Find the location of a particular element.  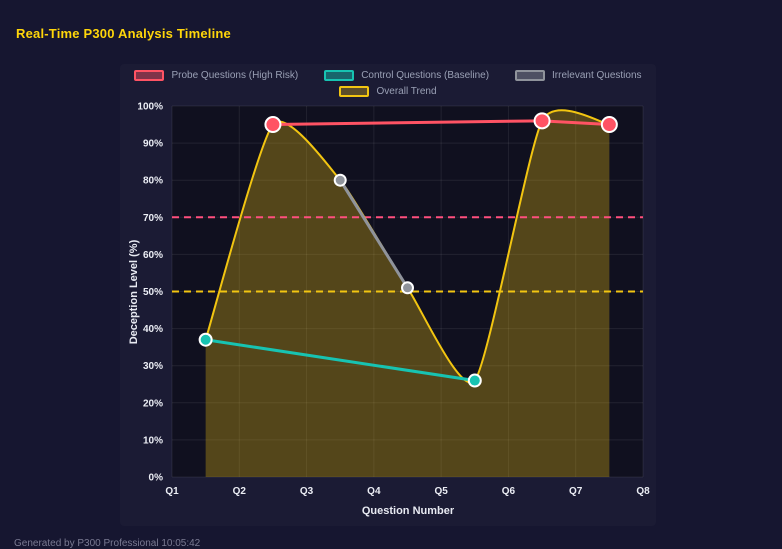

legend-row-2: Overall Trend is located at coordinates (388, 91).